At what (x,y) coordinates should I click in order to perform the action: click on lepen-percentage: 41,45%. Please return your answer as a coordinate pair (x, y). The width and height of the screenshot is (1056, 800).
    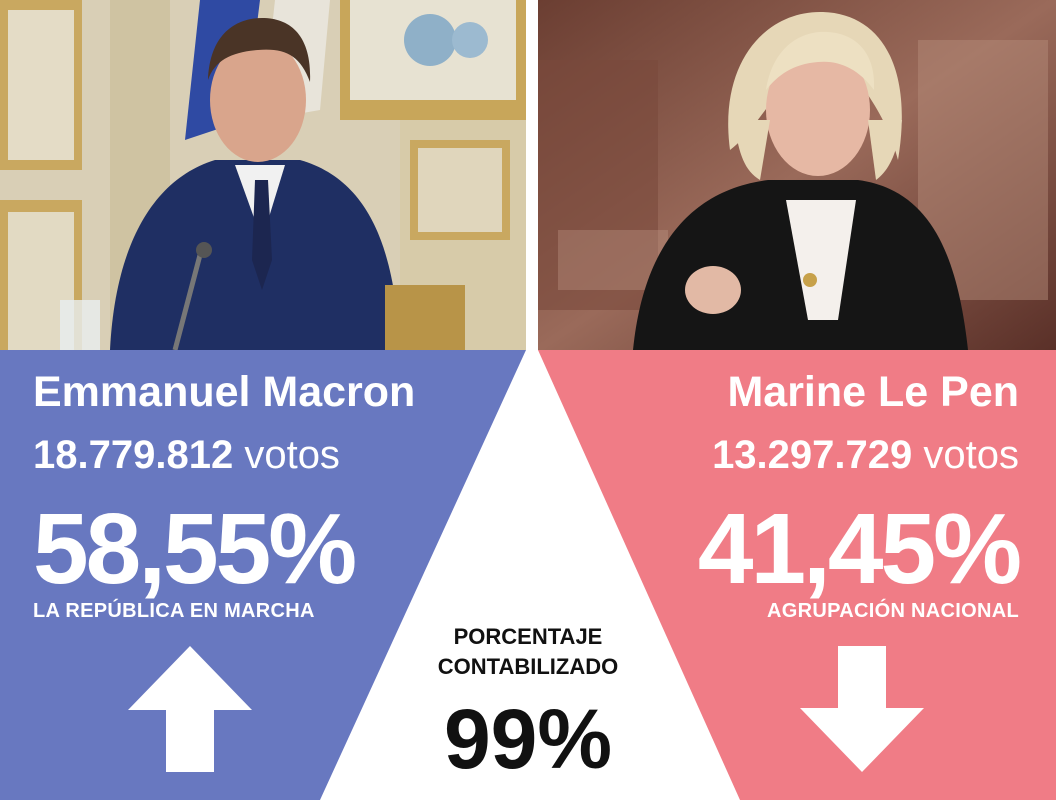
    Looking at the image, I should click on (859, 549).